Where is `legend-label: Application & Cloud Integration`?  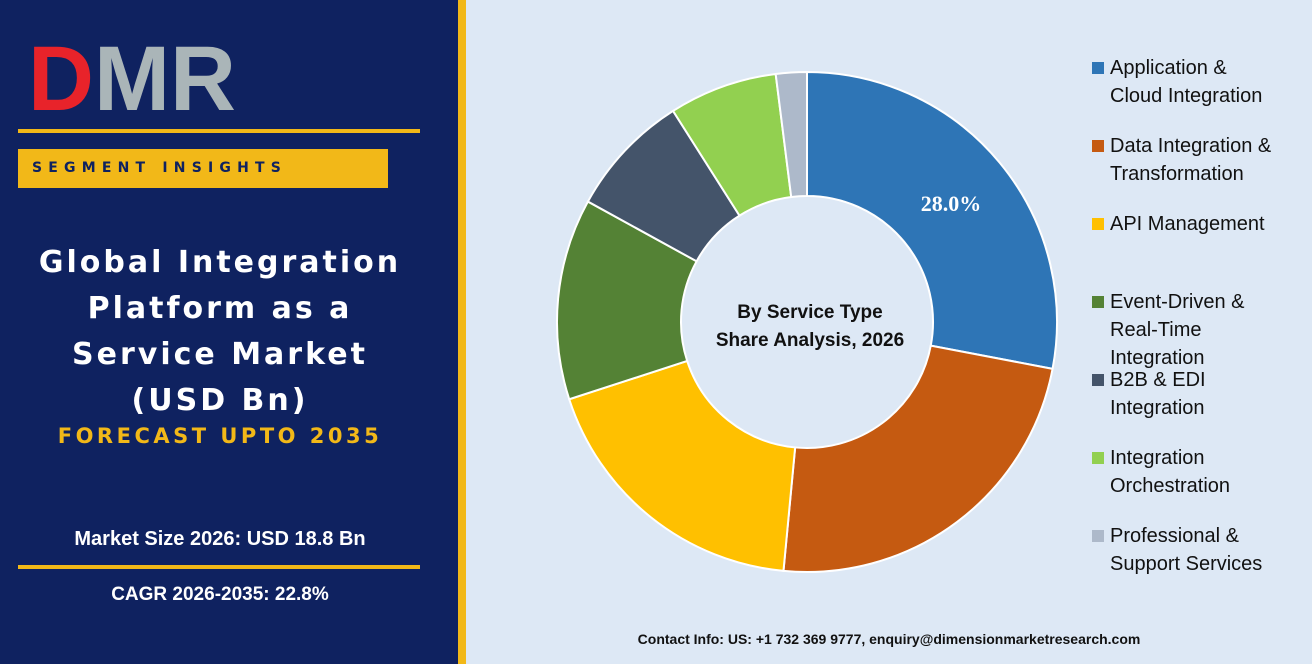 legend-label: Application & Cloud Integration is located at coordinates (1186, 82).